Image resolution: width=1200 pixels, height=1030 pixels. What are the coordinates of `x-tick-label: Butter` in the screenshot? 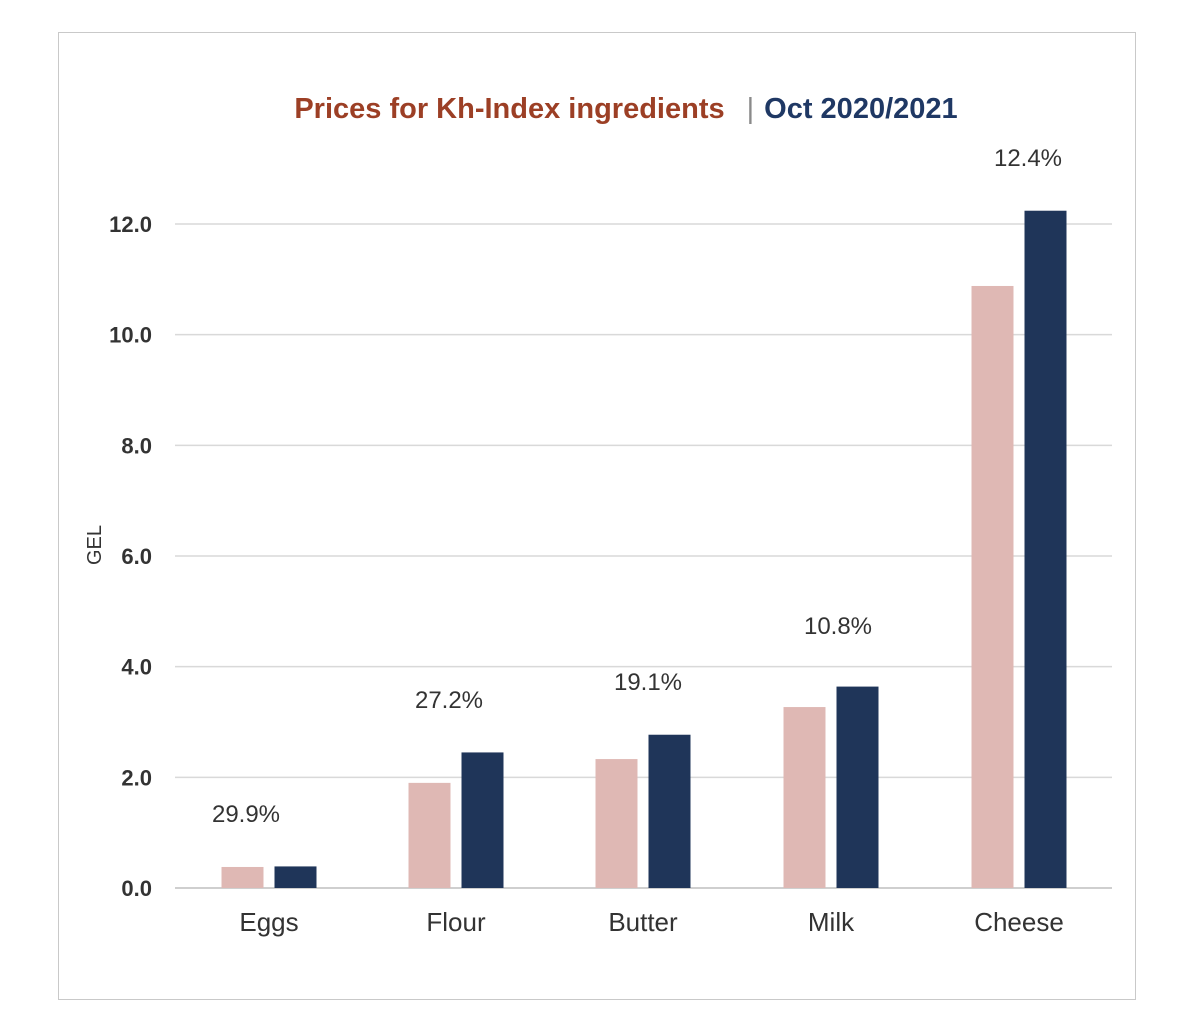 It's located at (643, 922).